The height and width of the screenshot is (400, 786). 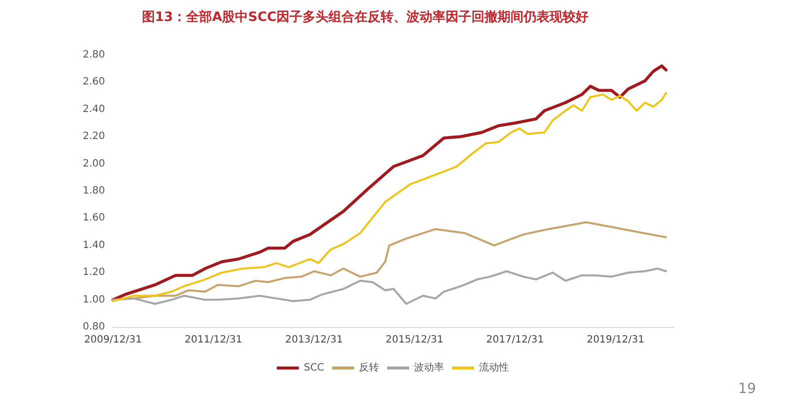 What do you see at coordinates (515, 340) in the screenshot?
I see `x-tick-label: 2017/12/31` at bounding box center [515, 340].